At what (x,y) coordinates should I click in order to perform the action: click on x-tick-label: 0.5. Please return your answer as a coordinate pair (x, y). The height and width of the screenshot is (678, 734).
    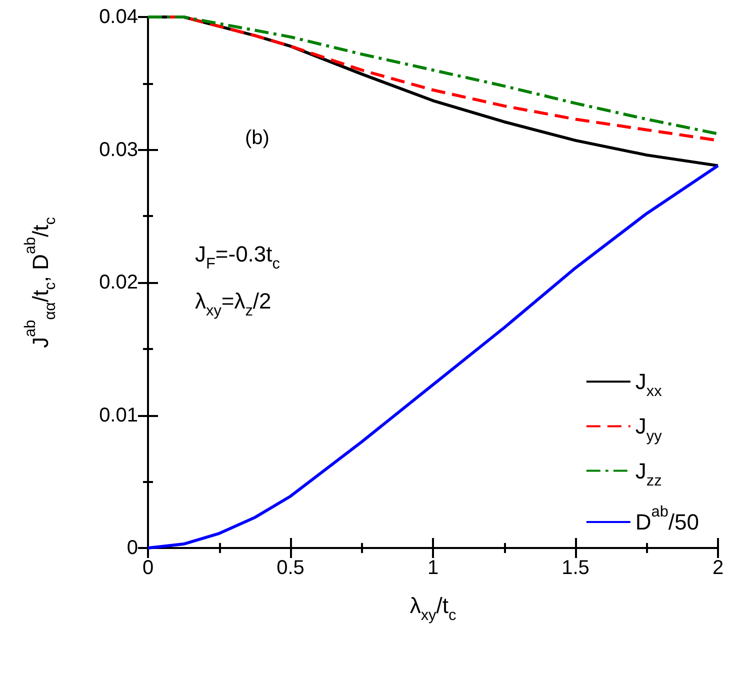
    Looking at the image, I should click on (290, 568).